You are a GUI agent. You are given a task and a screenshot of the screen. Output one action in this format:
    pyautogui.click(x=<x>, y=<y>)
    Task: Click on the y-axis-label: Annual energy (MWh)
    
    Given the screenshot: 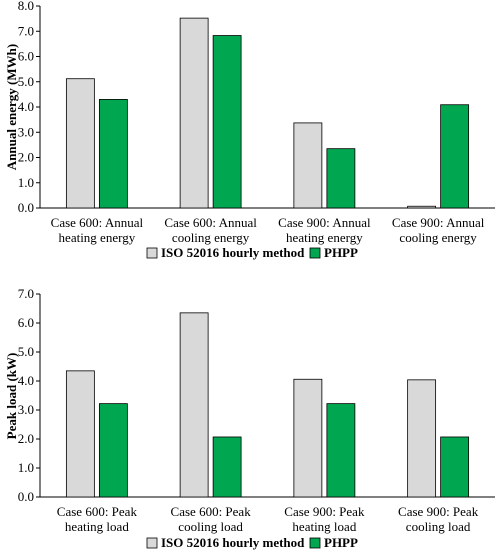 What is the action you would take?
    pyautogui.click(x=11, y=107)
    